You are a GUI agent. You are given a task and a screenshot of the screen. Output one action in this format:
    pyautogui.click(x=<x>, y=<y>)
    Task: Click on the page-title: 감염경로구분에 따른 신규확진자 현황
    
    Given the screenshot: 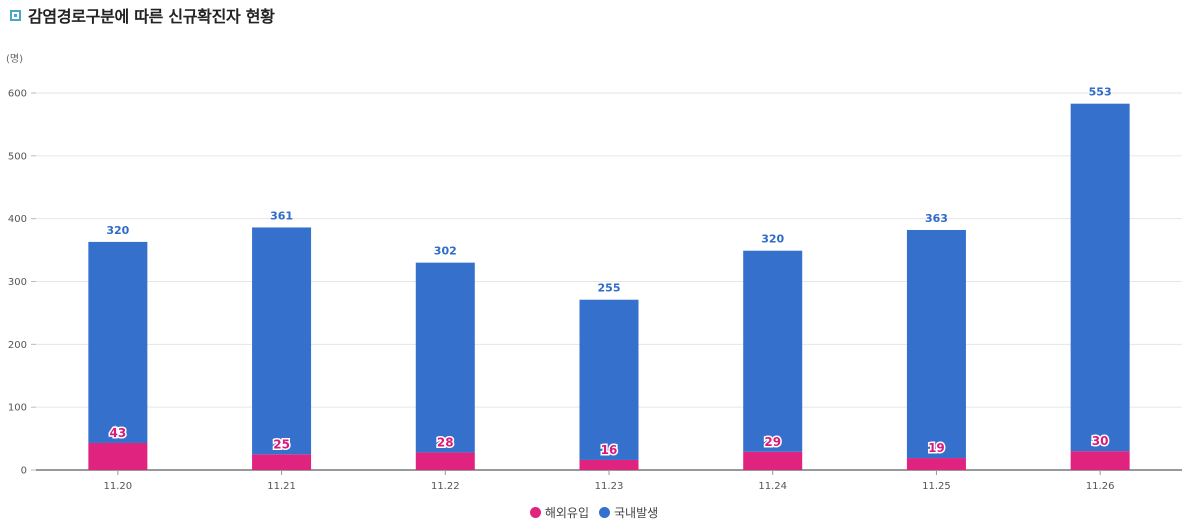 What is the action you would take?
    pyautogui.click(x=151, y=16)
    